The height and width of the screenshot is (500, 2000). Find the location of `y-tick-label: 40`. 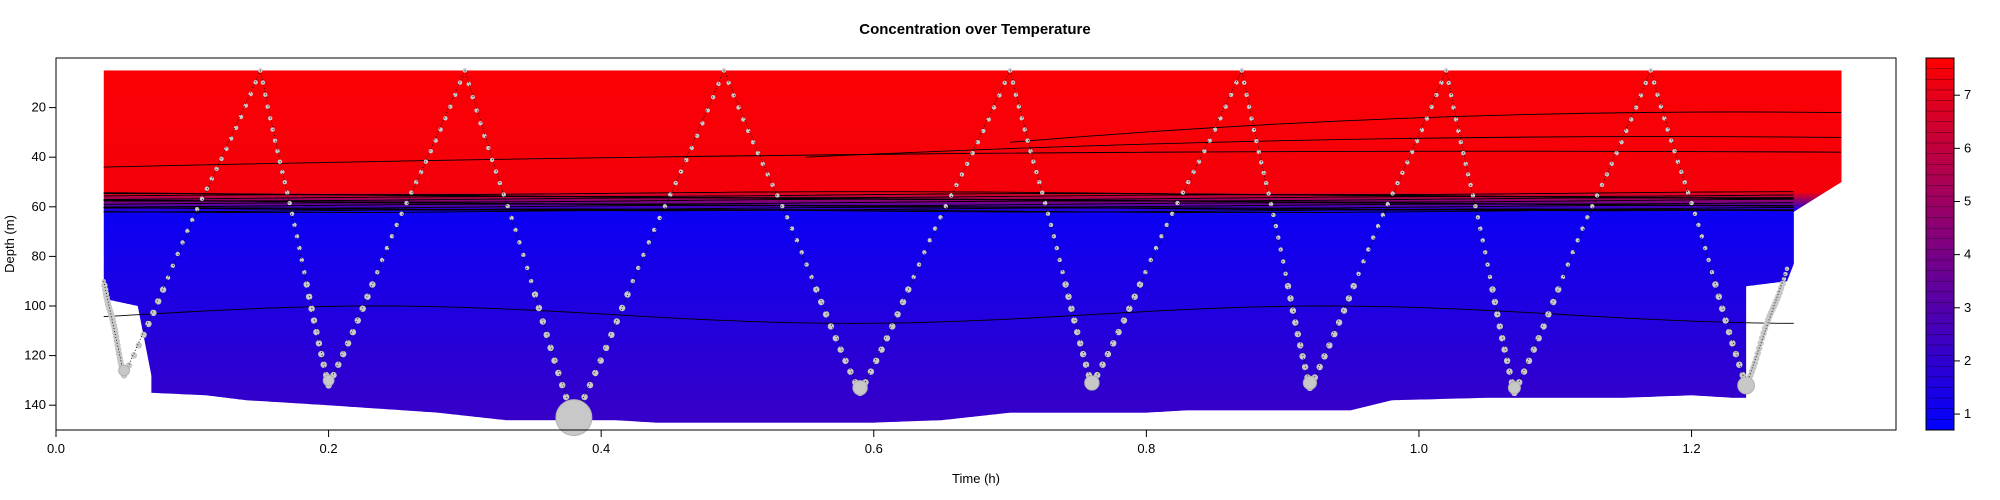

y-tick-label: 40 is located at coordinates (39, 156).